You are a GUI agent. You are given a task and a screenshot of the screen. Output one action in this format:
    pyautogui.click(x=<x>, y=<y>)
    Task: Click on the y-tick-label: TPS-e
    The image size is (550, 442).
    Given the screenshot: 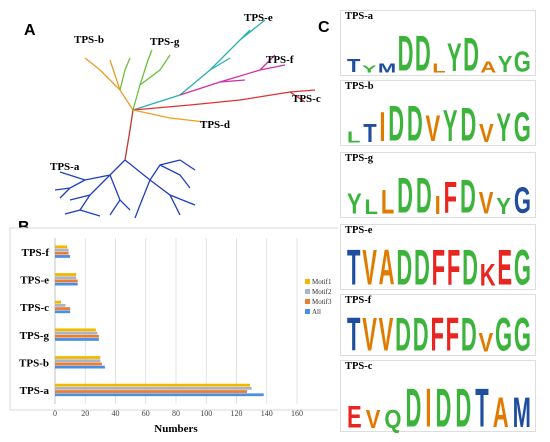 What is the action you would take?
    pyautogui.click(x=34, y=281)
    